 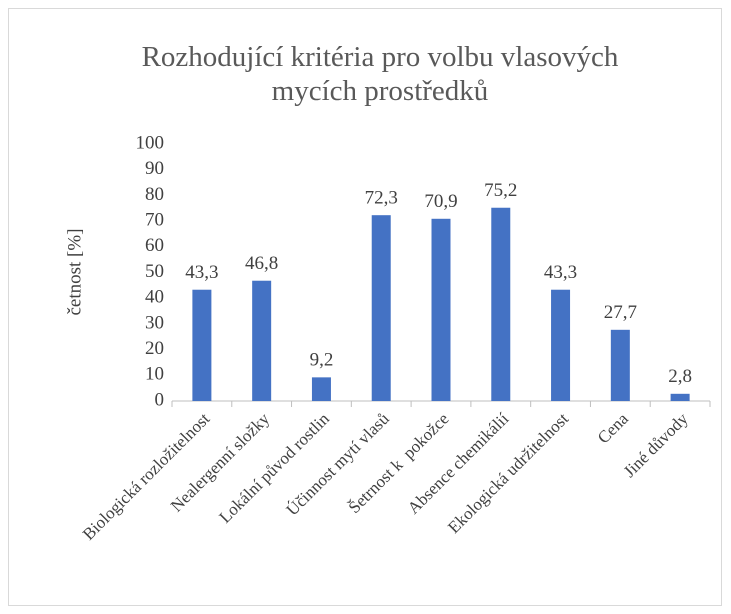 What do you see at coordinates (154, 322) in the screenshot?
I see `y-tick-label: 30` at bounding box center [154, 322].